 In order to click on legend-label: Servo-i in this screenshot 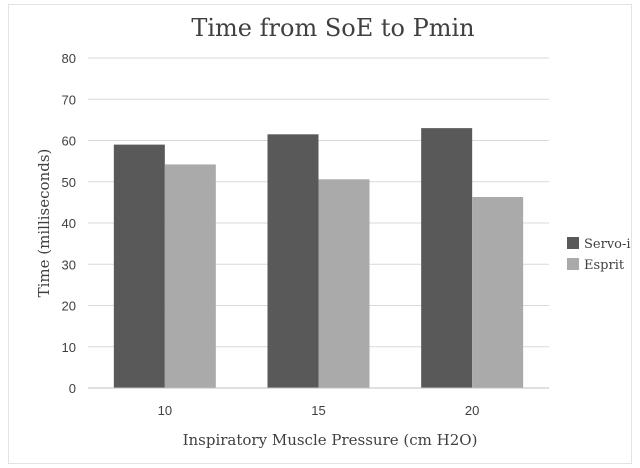, I will do `click(607, 244)`.